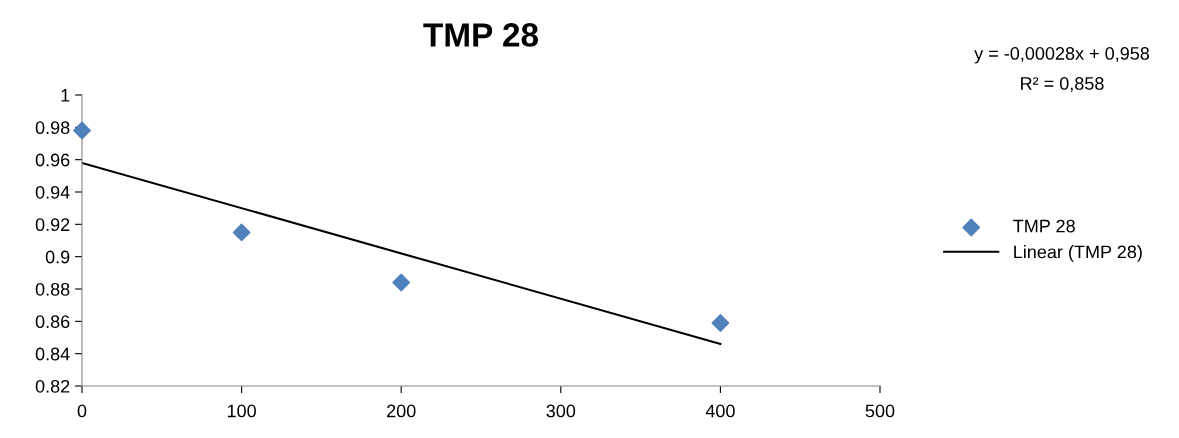  I want to click on y-tick-label: 0.88, so click(52, 289).